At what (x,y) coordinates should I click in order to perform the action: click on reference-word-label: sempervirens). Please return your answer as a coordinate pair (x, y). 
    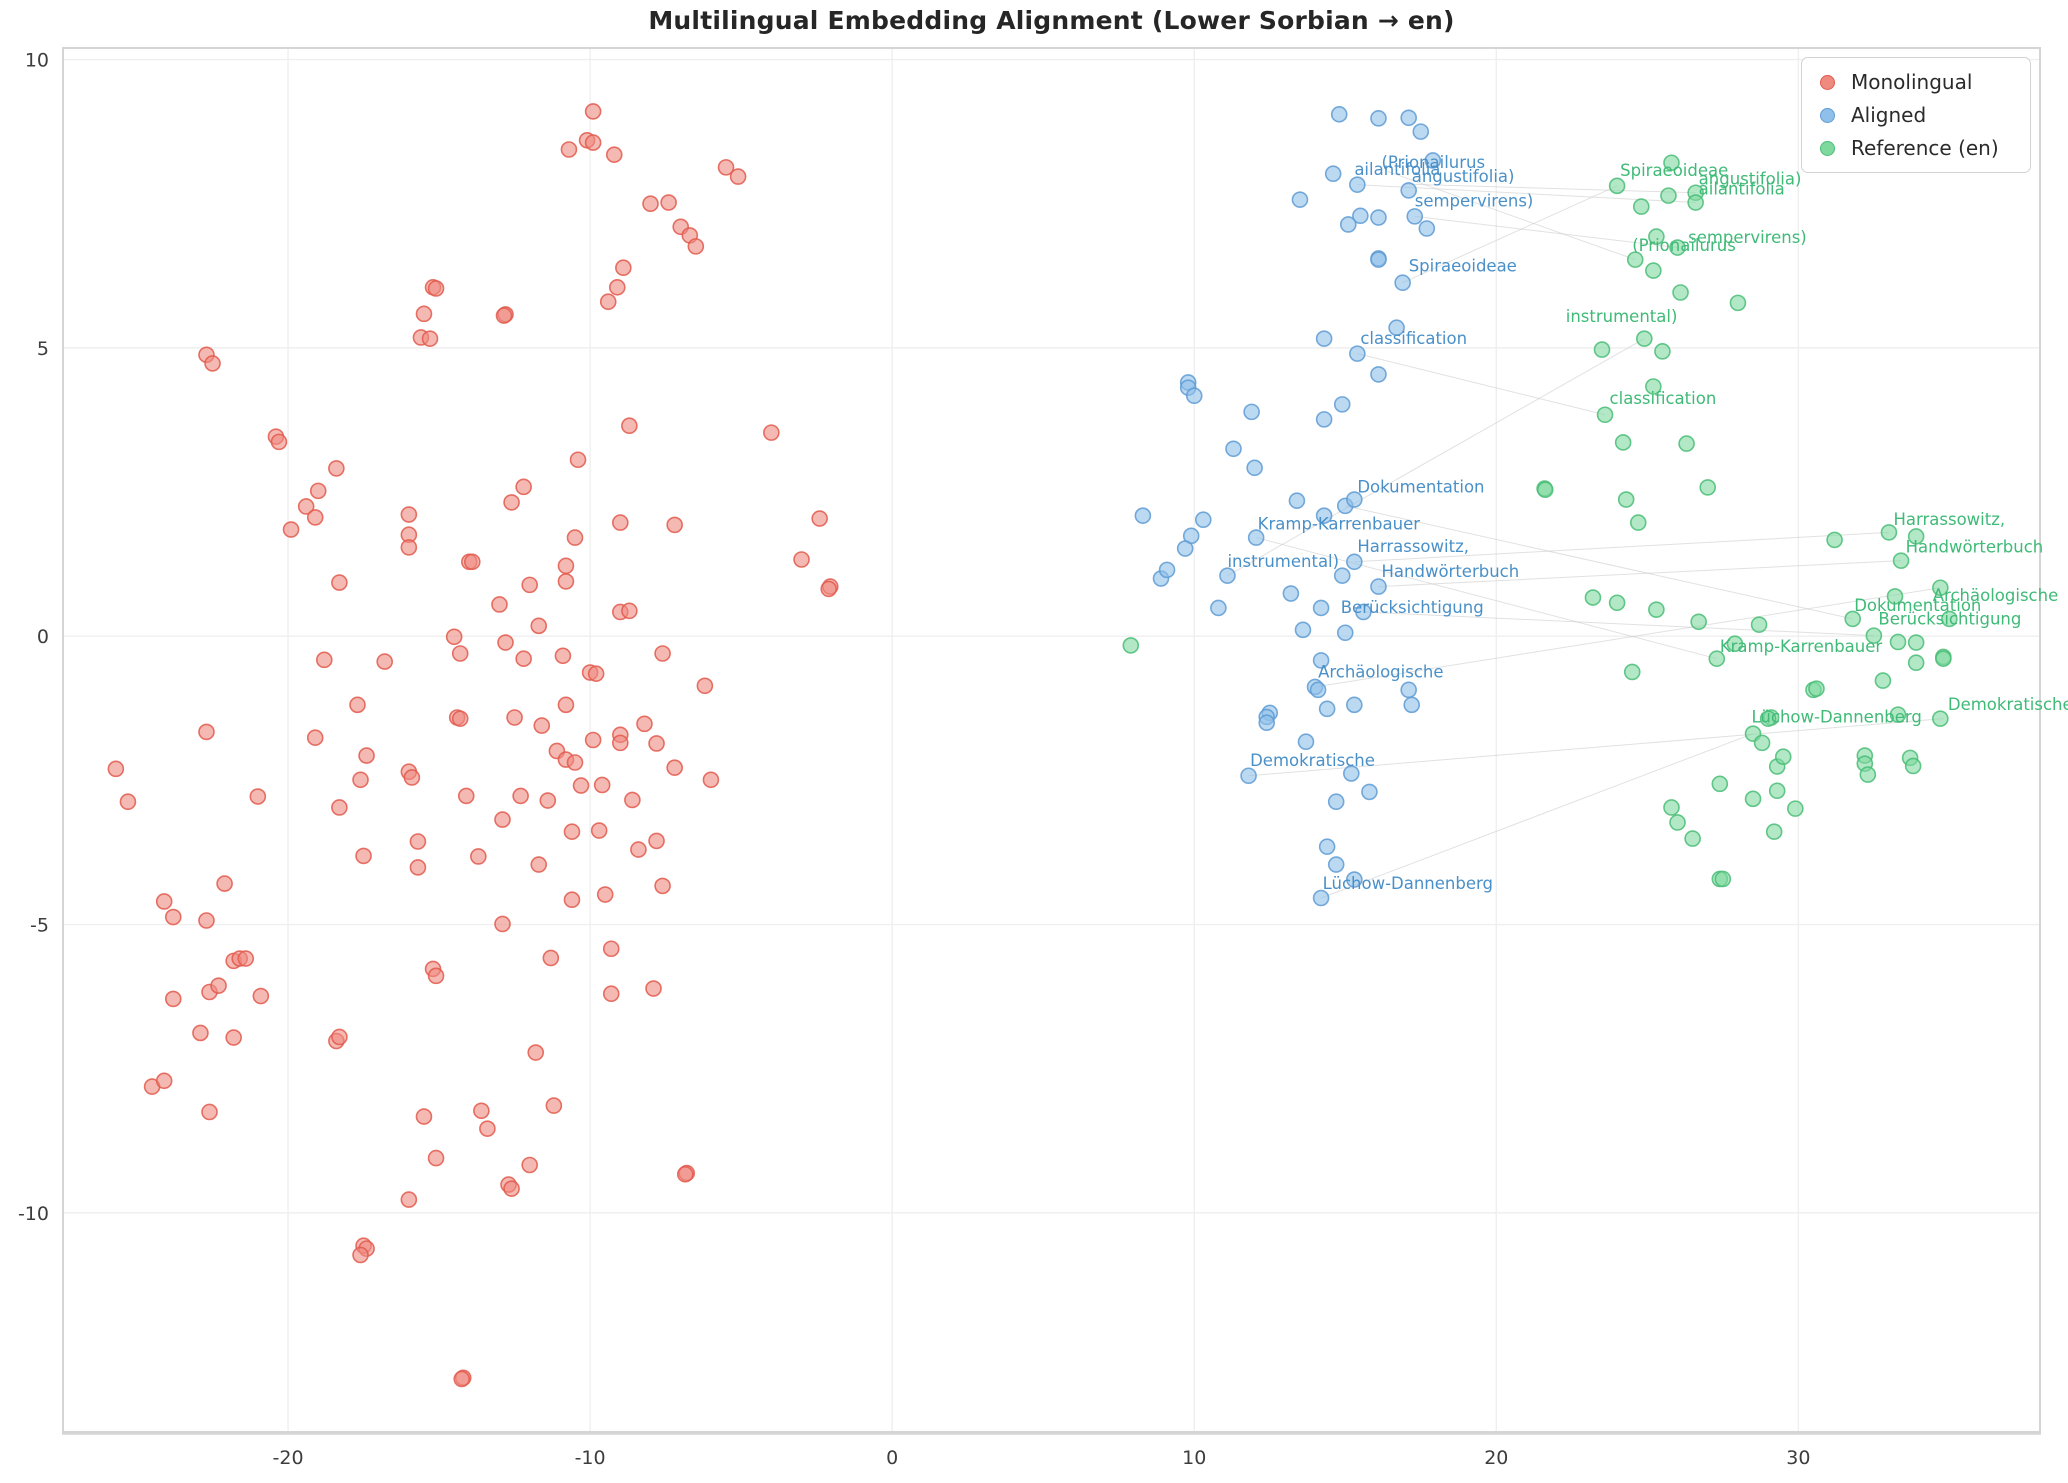
    Looking at the image, I should click on (1747, 237).